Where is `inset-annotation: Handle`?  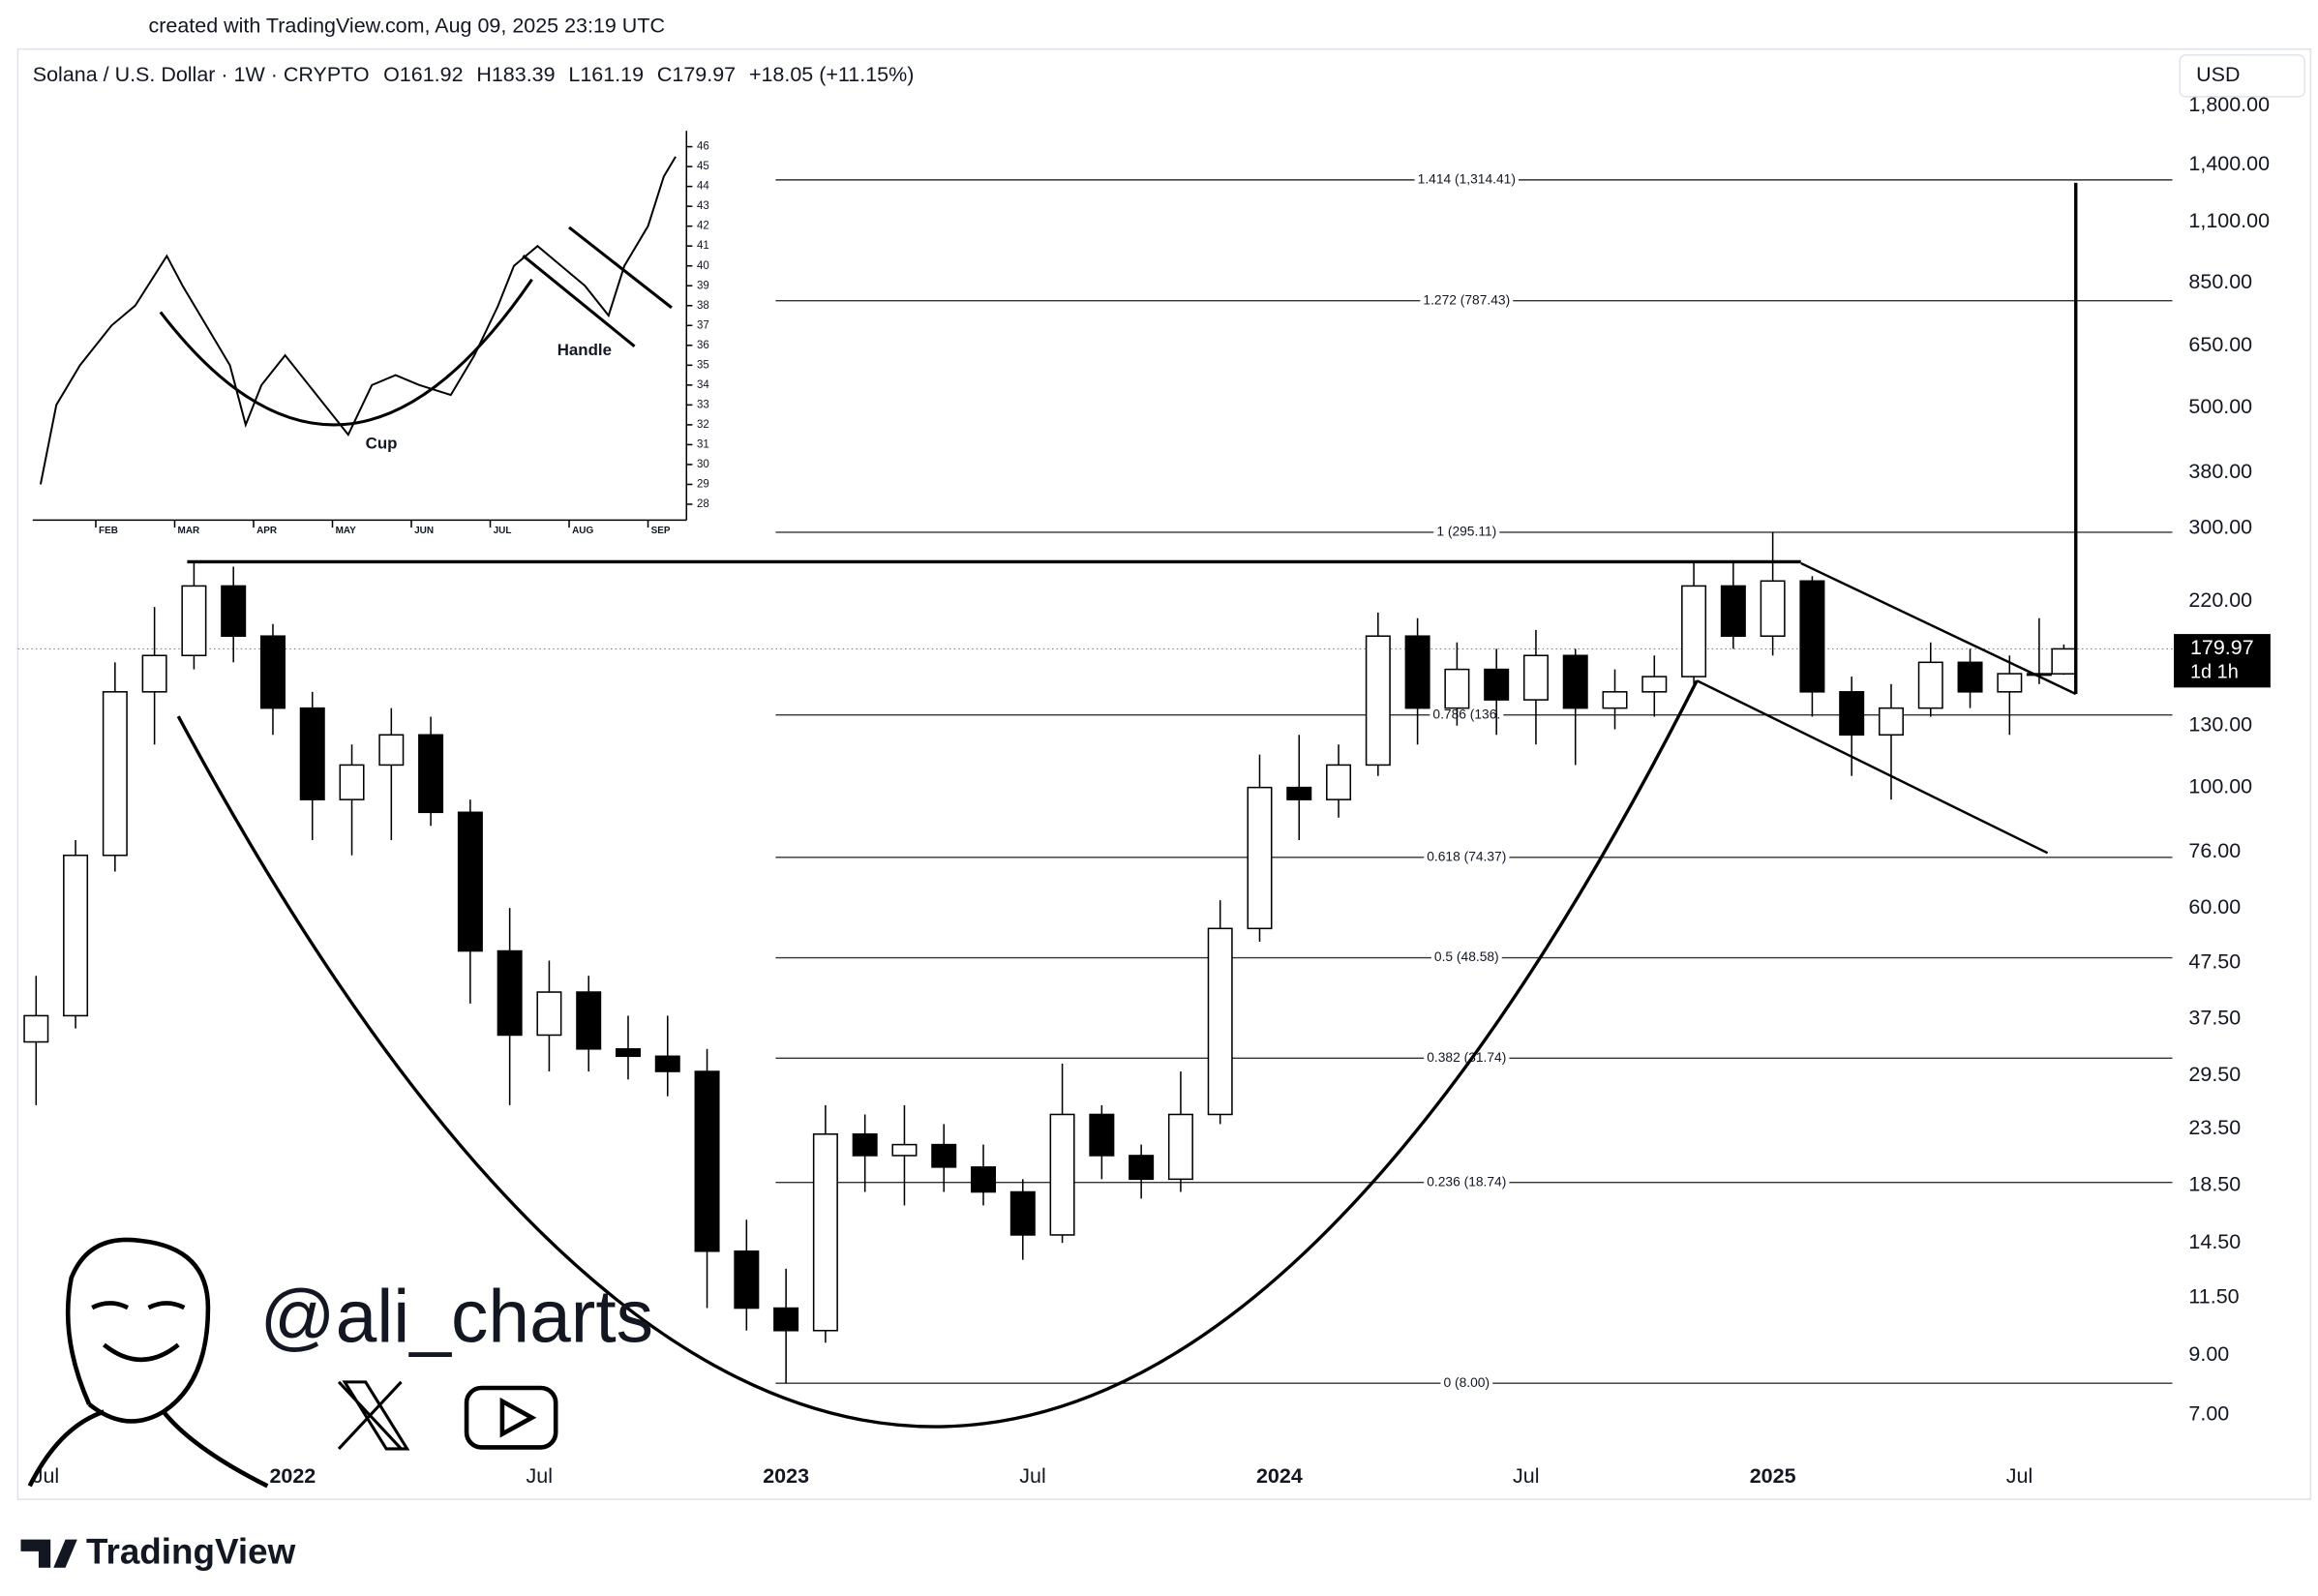 inset-annotation: Handle is located at coordinates (584, 350).